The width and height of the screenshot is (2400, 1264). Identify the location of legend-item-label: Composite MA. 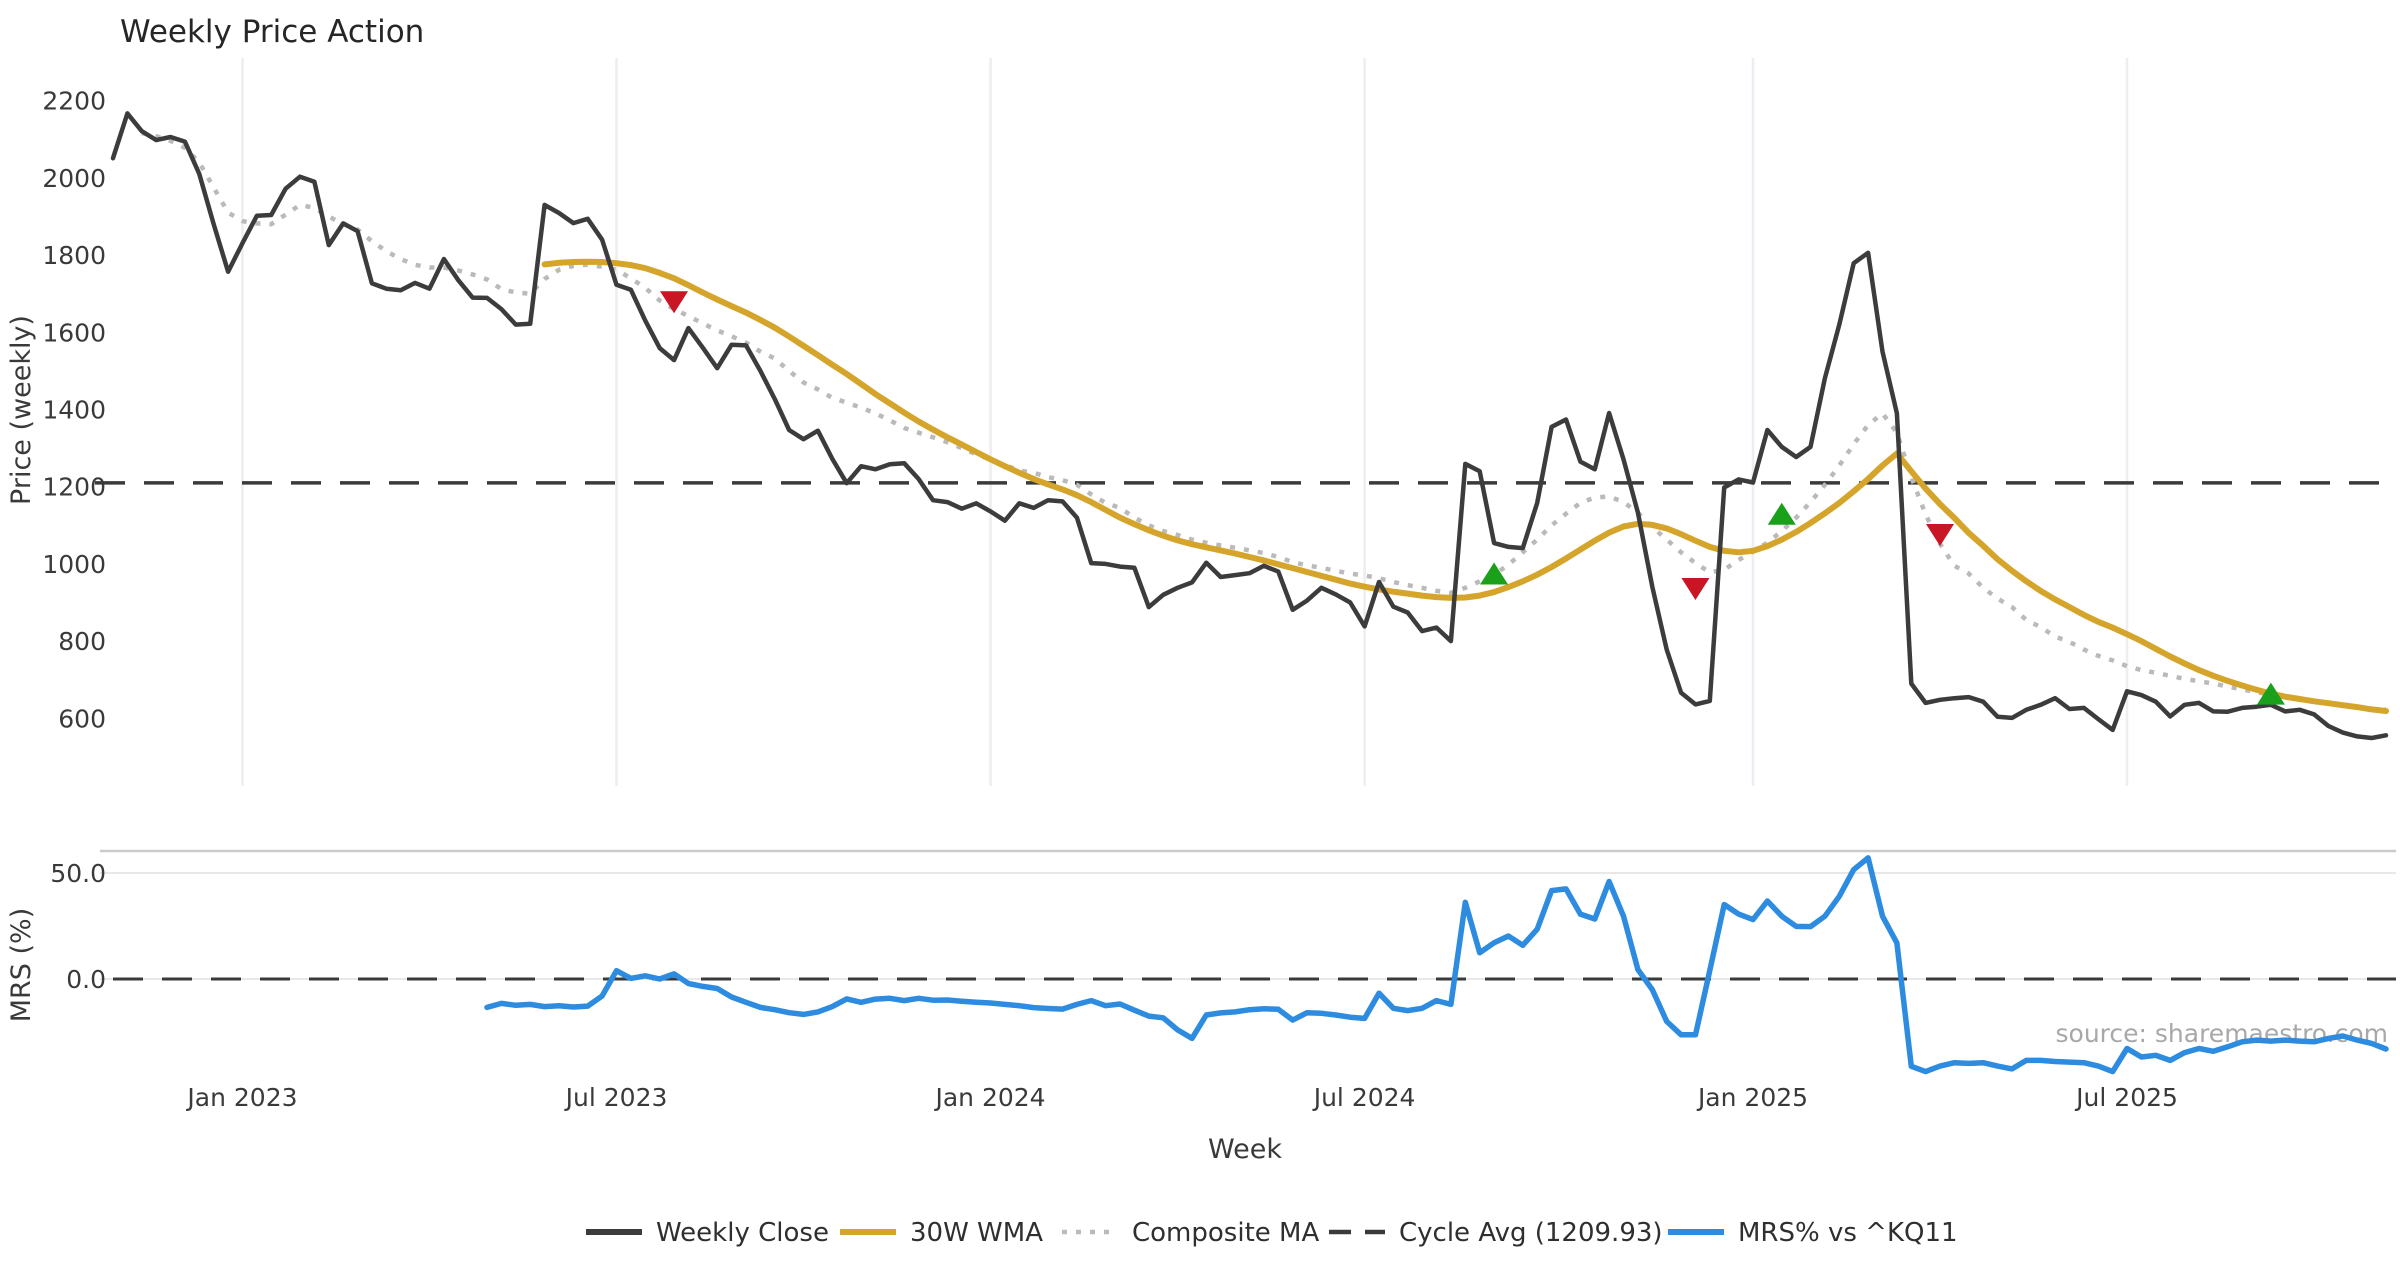
(1225, 1233).